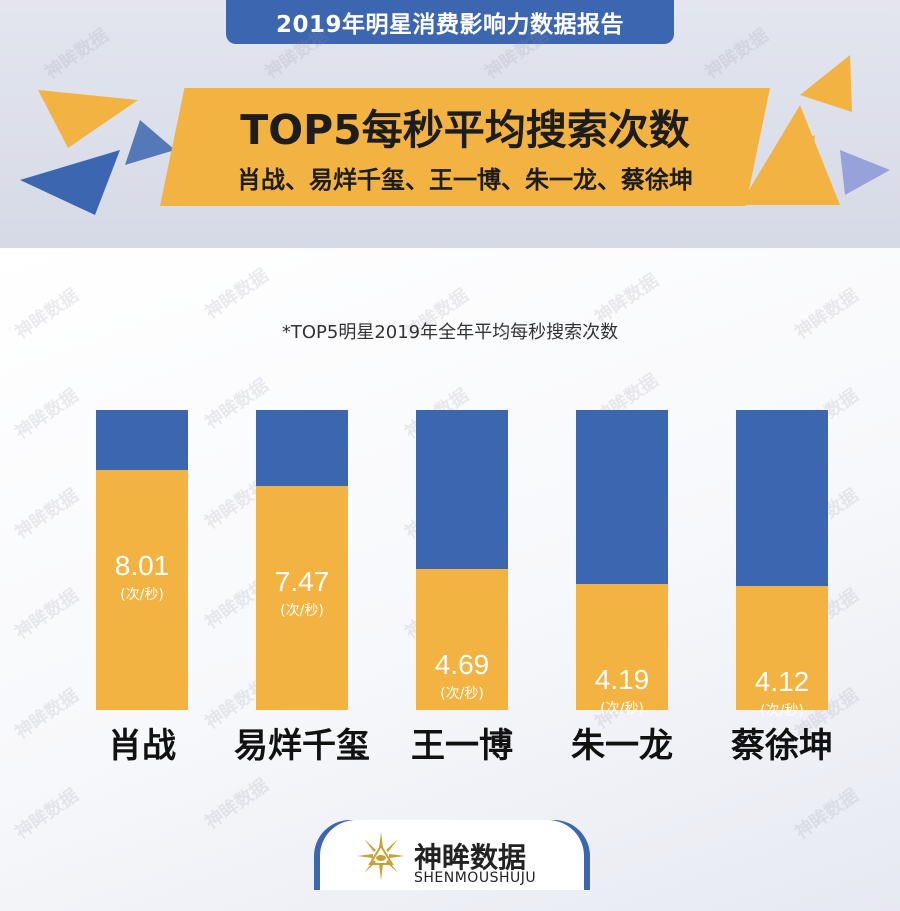 The image size is (900, 911). I want to click on data-label: 4.19, so click(622, 679).